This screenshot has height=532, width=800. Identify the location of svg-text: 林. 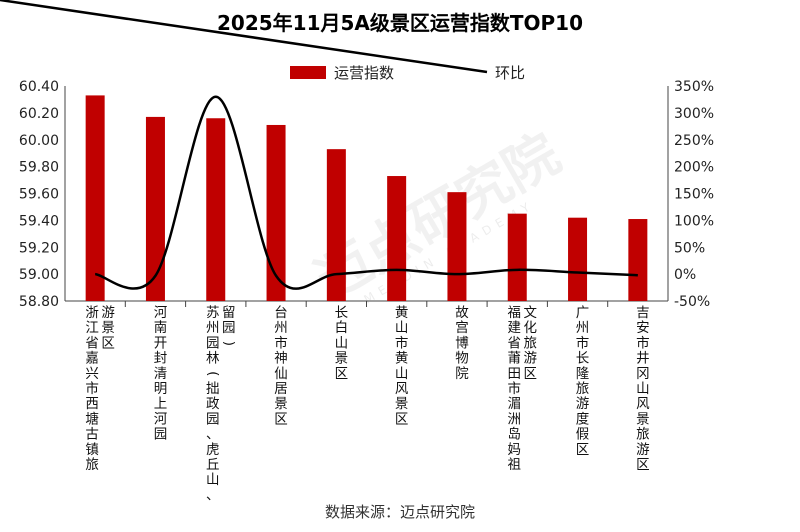
(213, 359).